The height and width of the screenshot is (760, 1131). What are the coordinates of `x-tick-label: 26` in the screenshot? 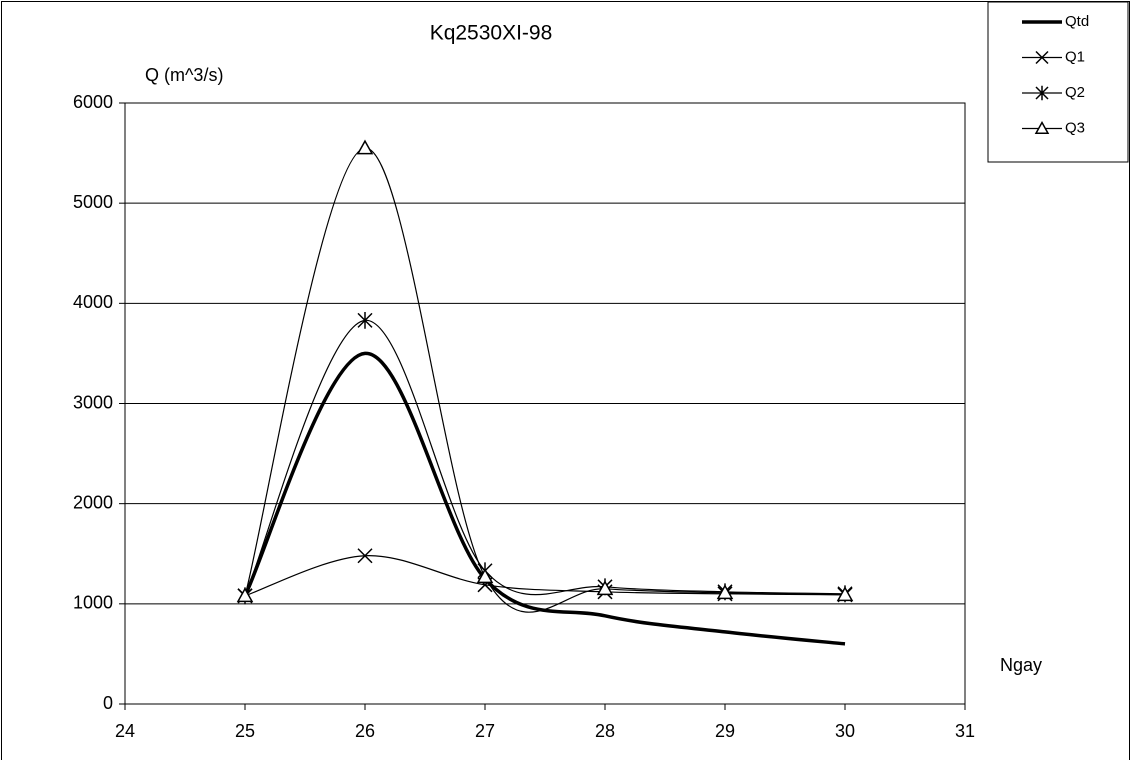 It's located at (365, 731).